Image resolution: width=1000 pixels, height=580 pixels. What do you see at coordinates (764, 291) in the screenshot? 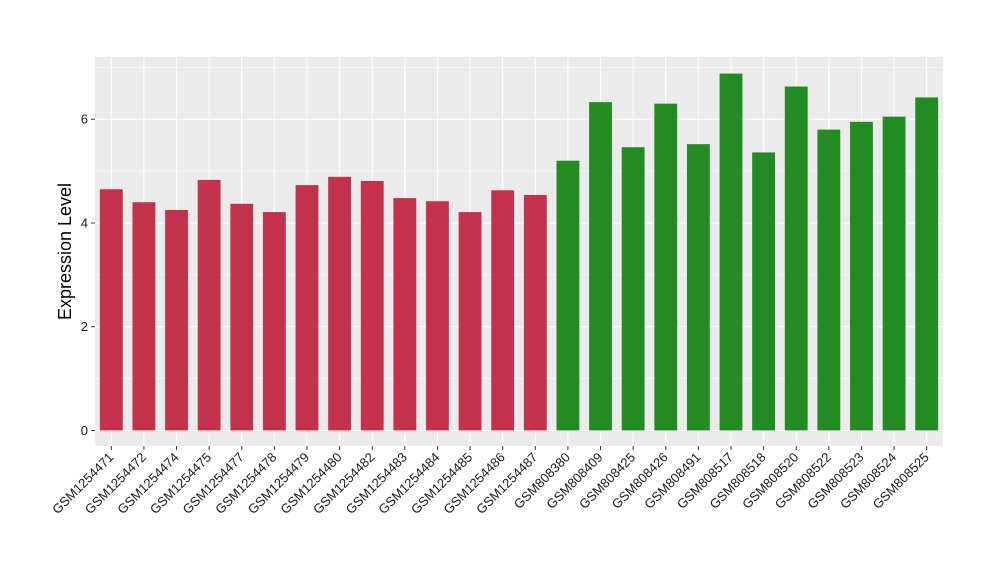
I see `bar-GSM808518` at bounding box center [764, 291].